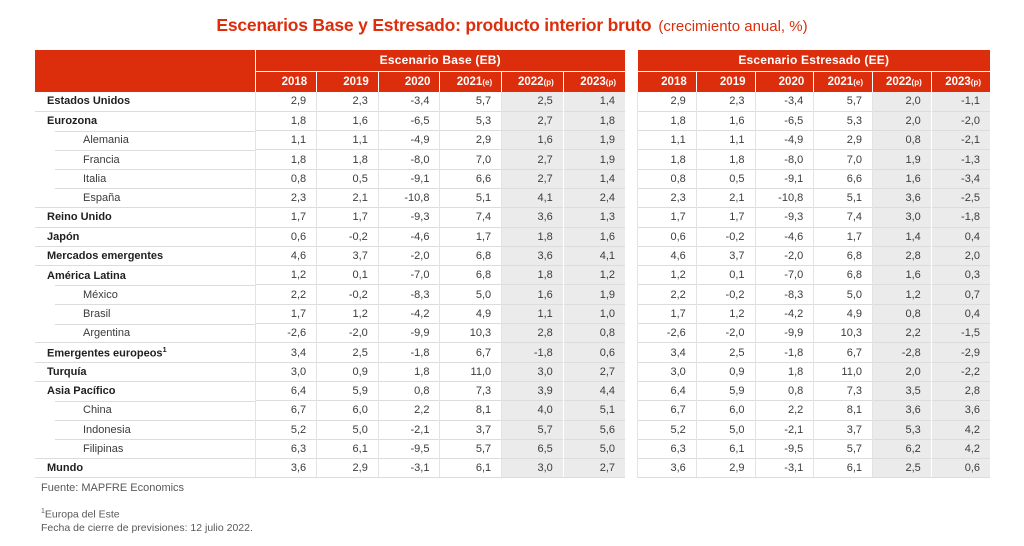 This screenshot has width=1024, height=546. Describe the element at coordinates (725, 371) in the screenshot. I see `value-cell: 0,9` at that location.